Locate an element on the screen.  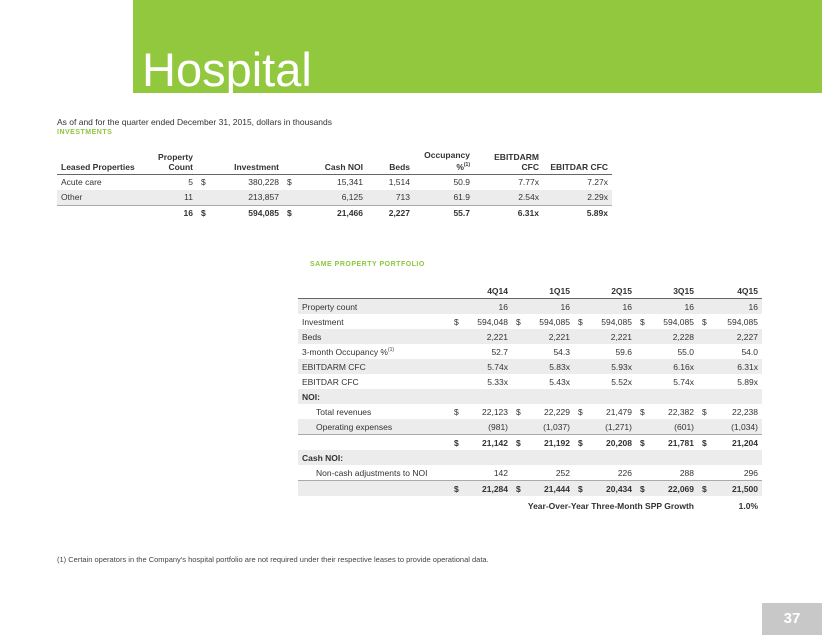
page-number: 37 is located at coordinates (792, 619).